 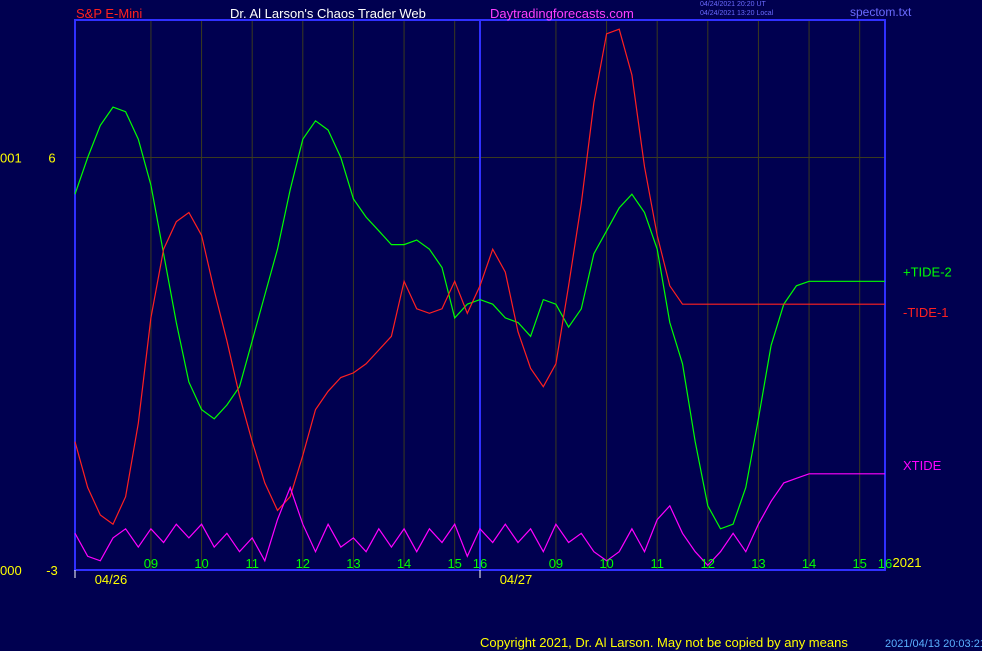 I want to click on site-url-link: Daytradingforecasts.com, so click(x=562, y=13).